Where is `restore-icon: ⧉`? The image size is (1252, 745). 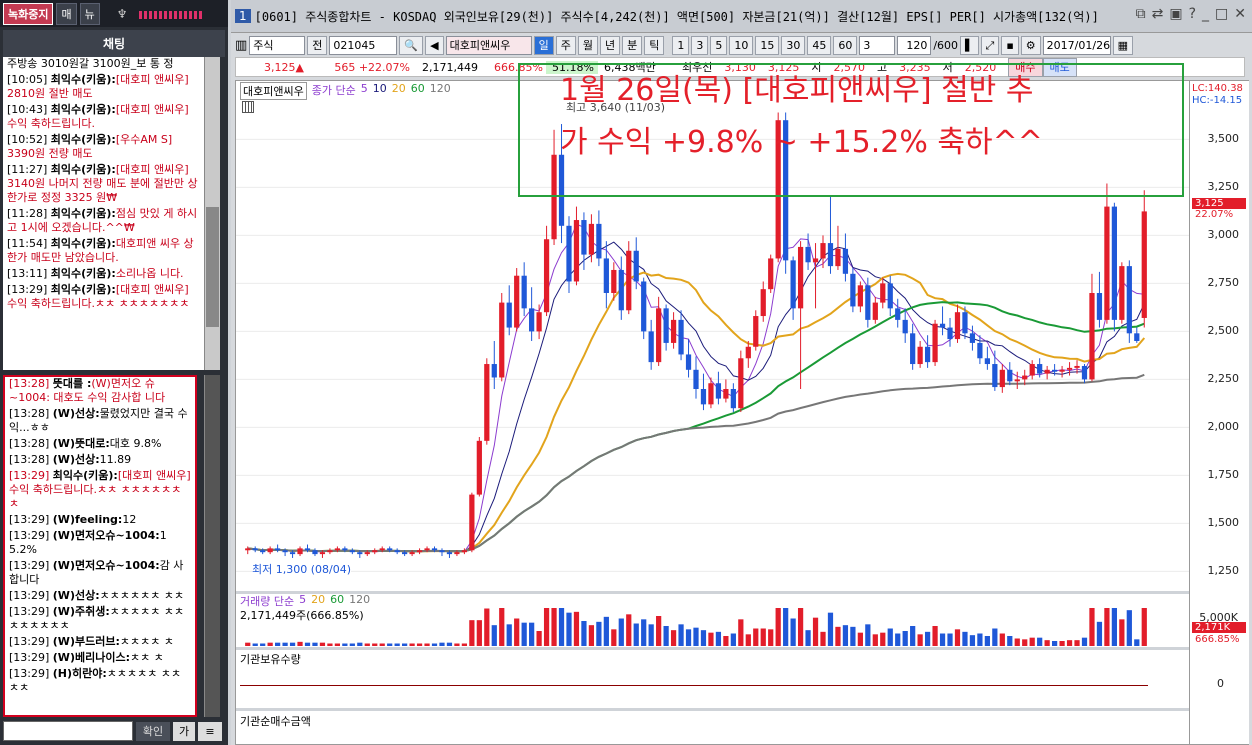 restore-icon: ⧉ is located at coordinates (1140, 14).